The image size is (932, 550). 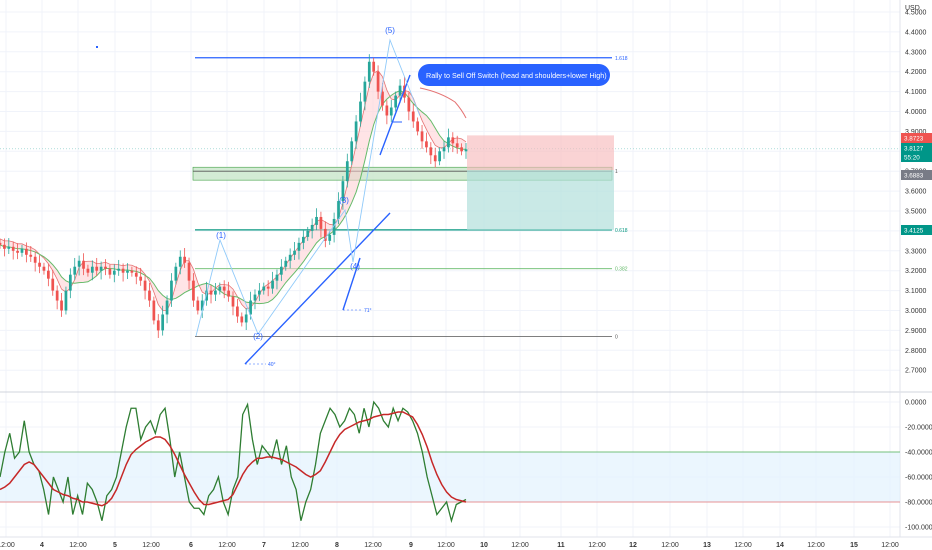 I want to click on time-tick-label: 7, so click(x=264, y=545).